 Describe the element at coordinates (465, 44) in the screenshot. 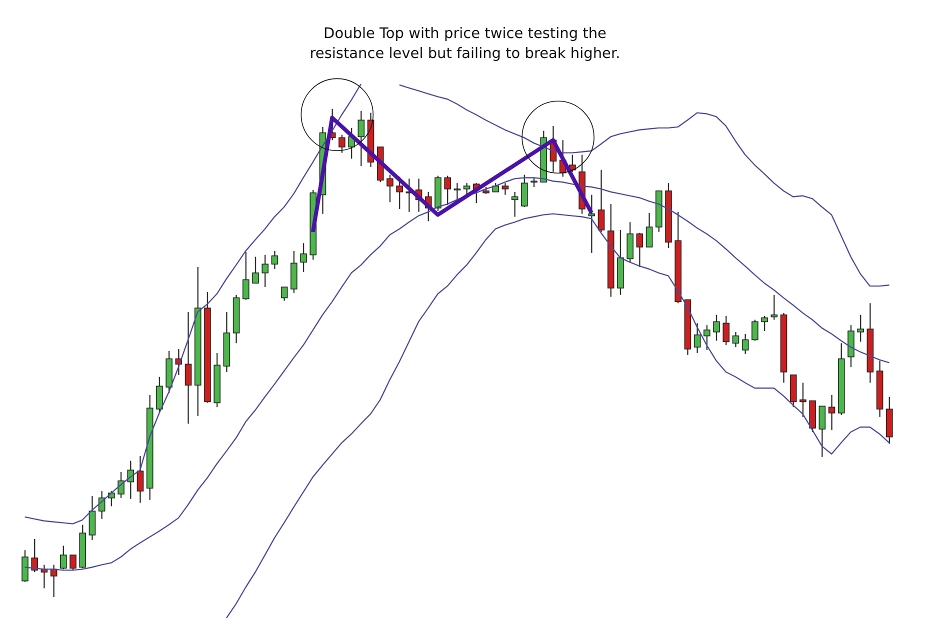

I see `text: Double Top with price twice testing the resistance level but failing to break higher.` at that location.